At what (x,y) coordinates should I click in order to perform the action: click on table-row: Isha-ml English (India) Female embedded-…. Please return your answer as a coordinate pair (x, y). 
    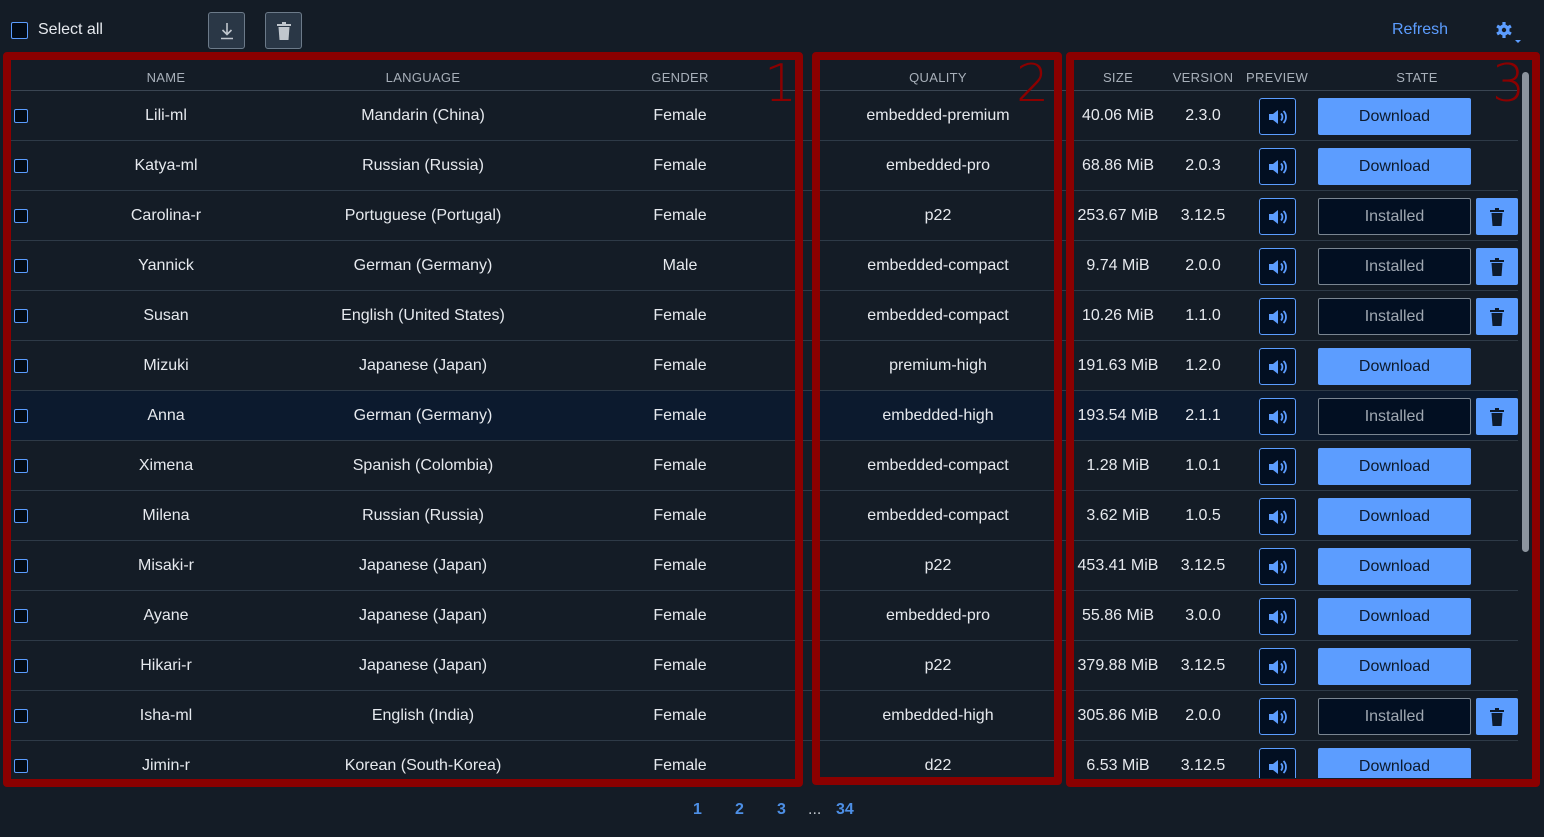
    Looking at the image, I should click on (764, 716).